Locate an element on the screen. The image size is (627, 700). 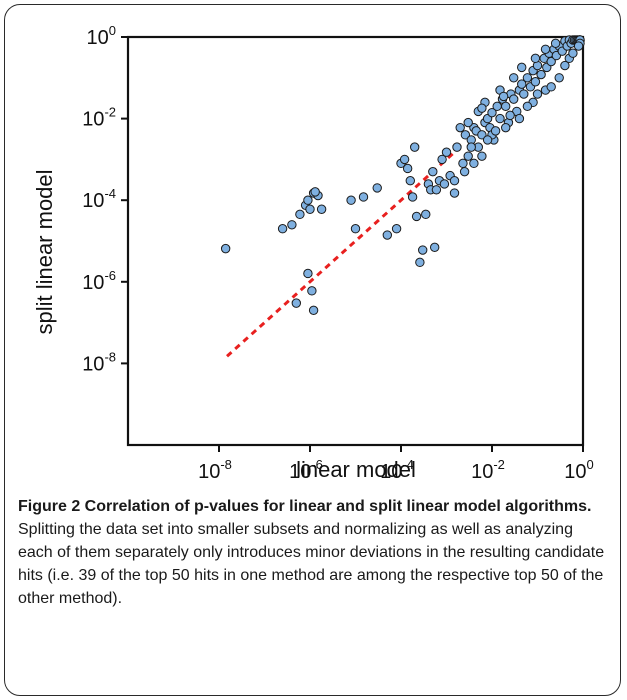
y-tick-label: 10⁰ is located at coordinates (101, 36).